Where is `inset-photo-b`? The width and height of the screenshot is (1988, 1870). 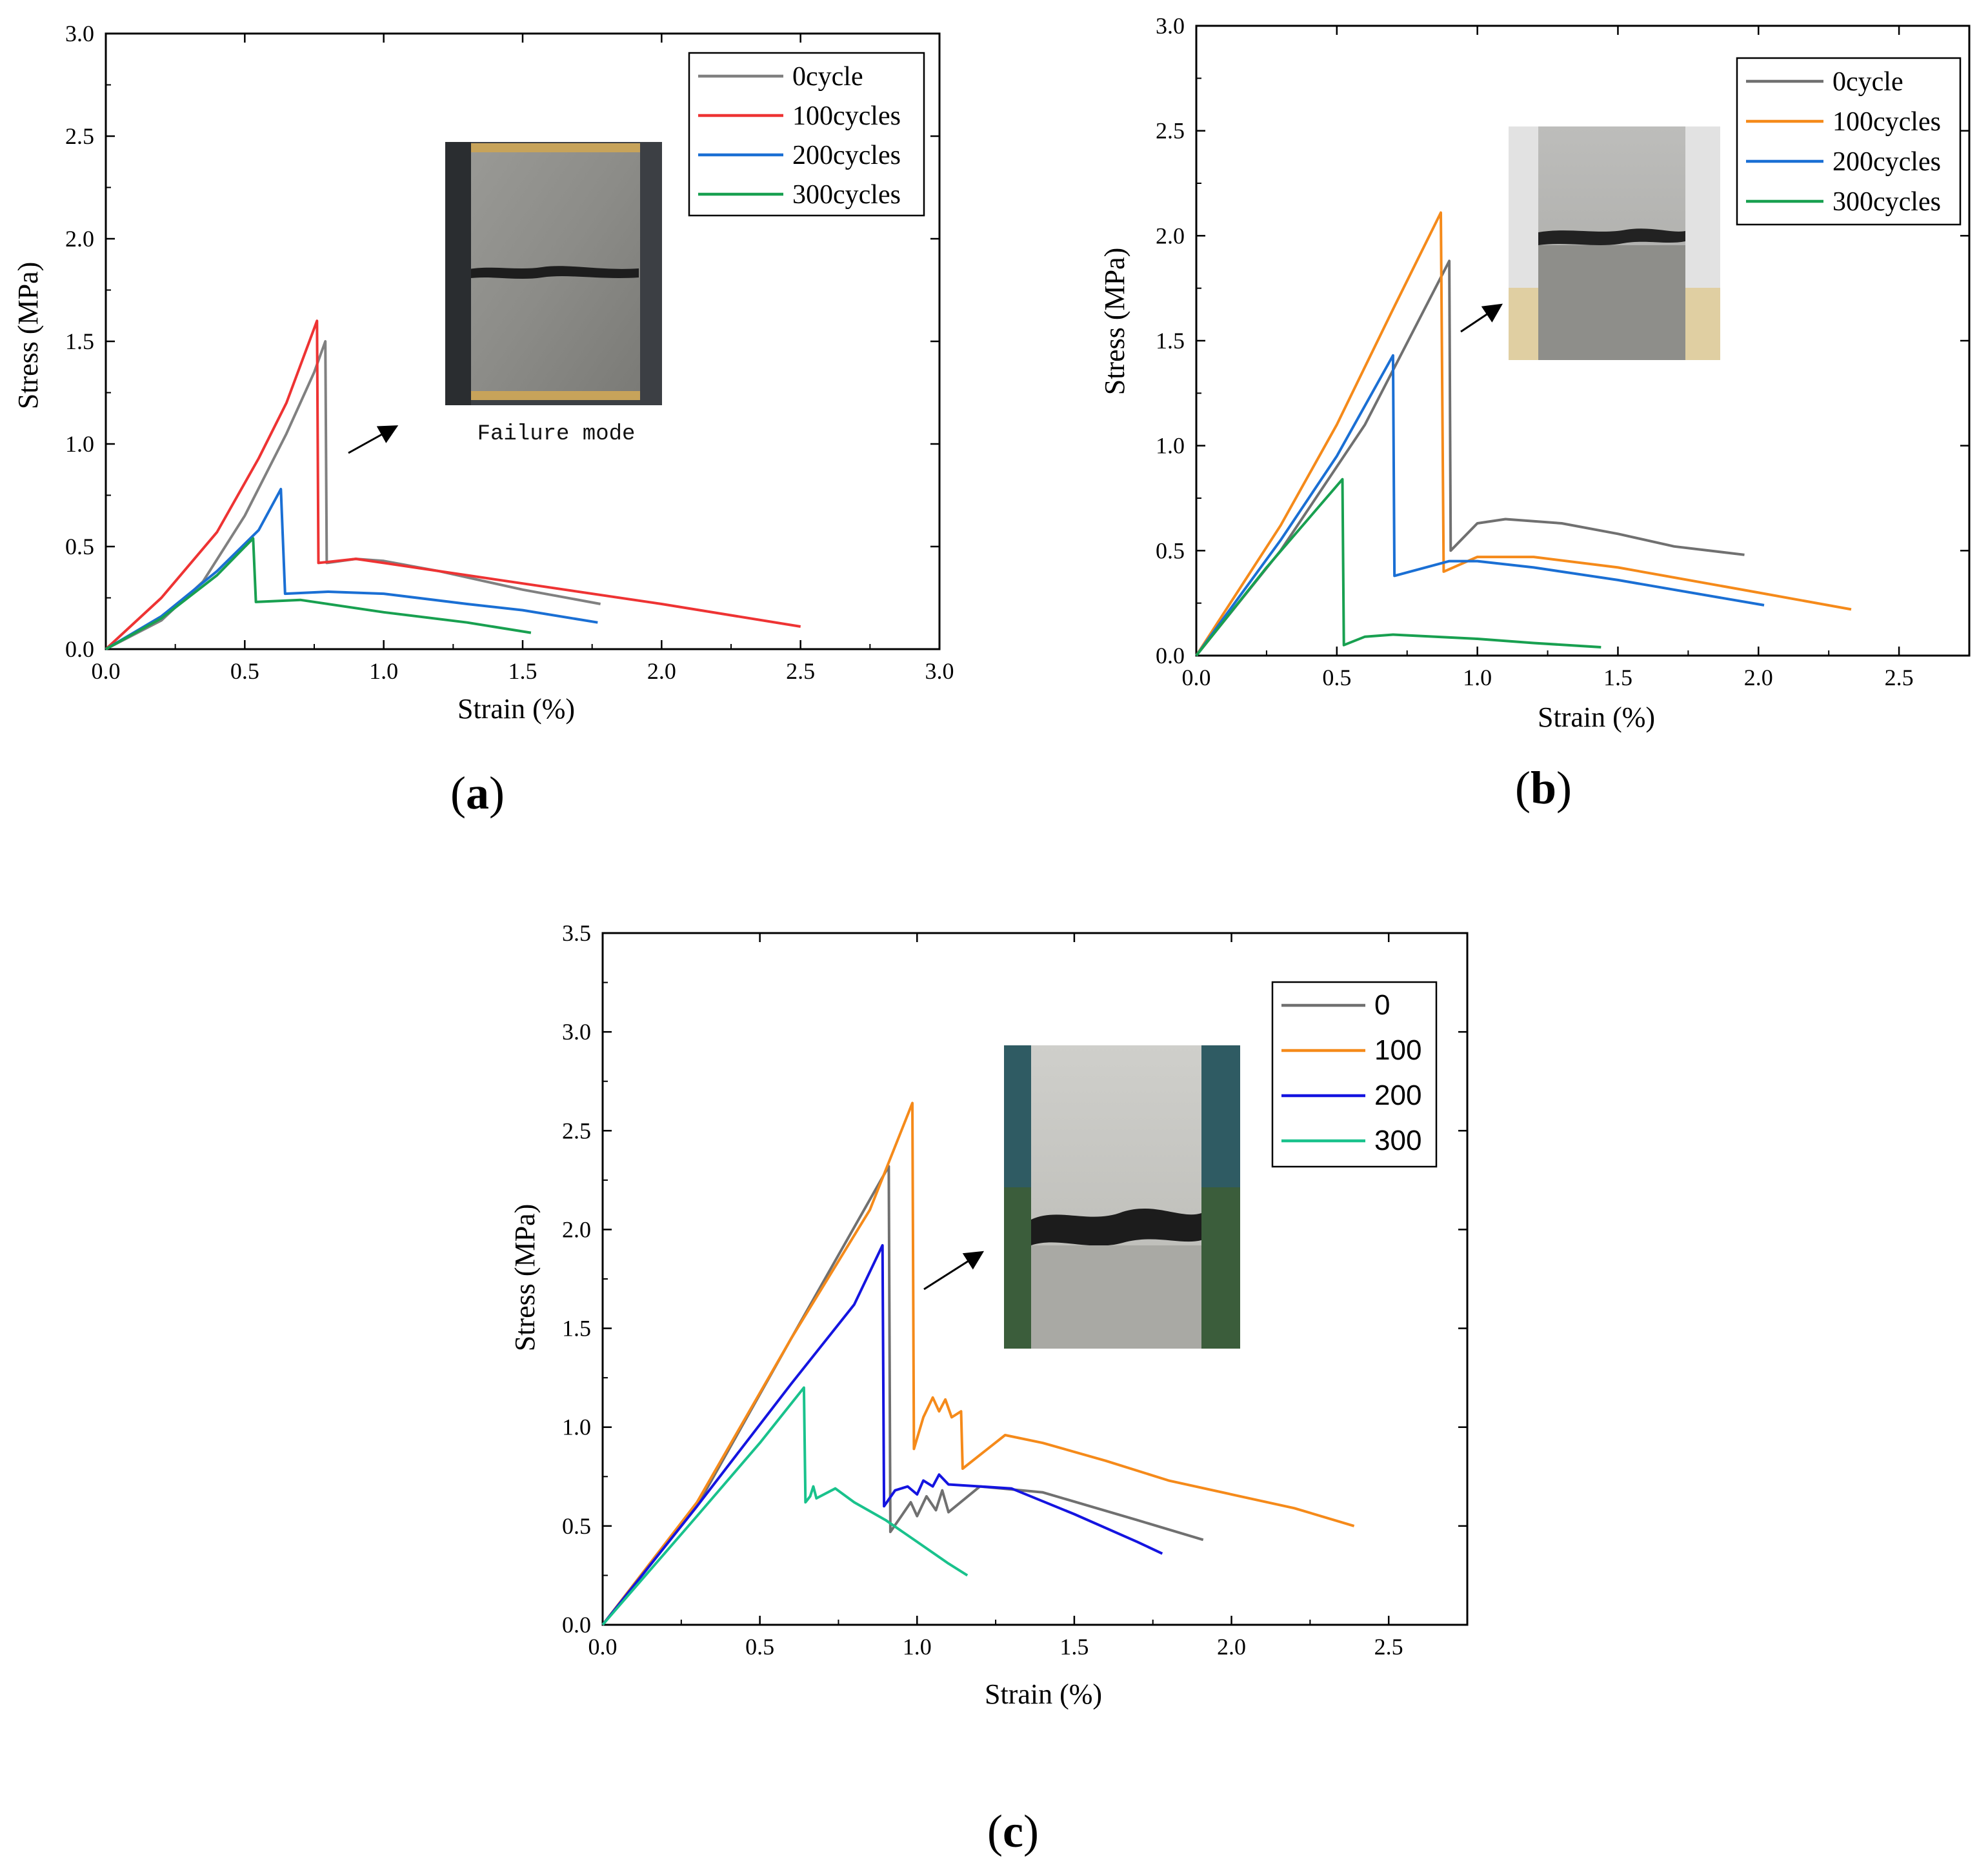 inset-photo-b is located at coordinates (1615, 243).